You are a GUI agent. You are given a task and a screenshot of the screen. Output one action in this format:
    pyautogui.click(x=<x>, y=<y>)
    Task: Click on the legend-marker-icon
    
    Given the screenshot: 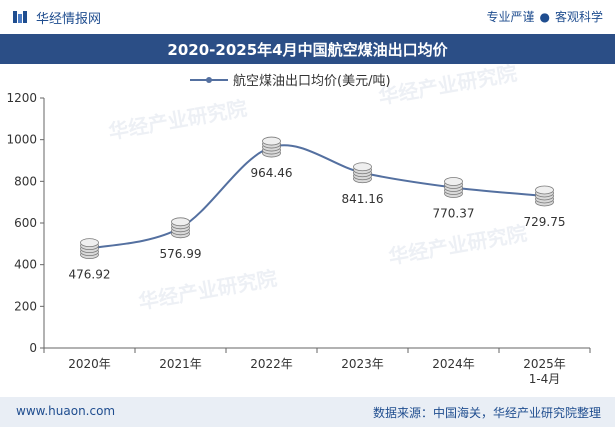 What is the action you would take?
    pyautogui.click(x=209, y=80)
    